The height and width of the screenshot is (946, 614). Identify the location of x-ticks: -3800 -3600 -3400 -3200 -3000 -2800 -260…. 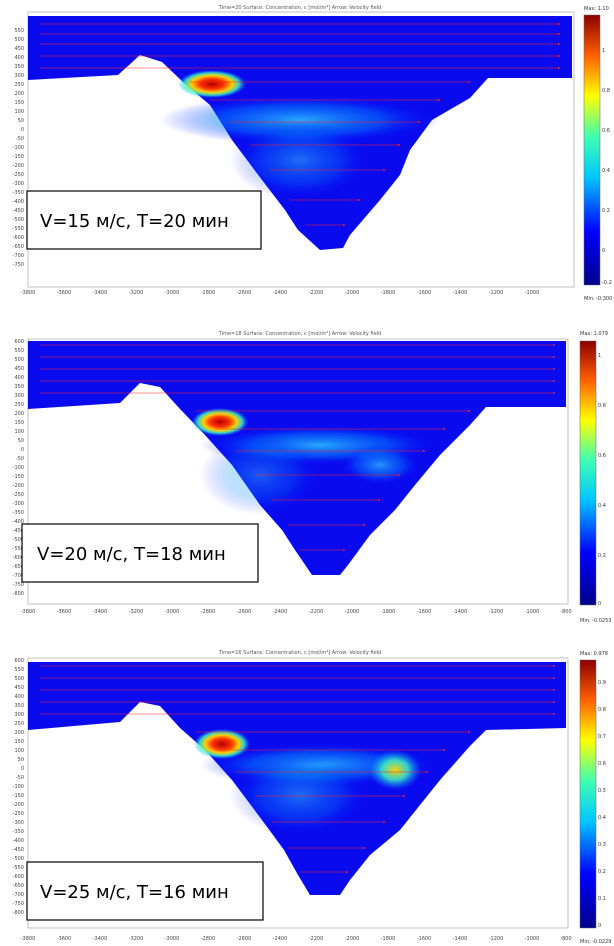
(296, 612).